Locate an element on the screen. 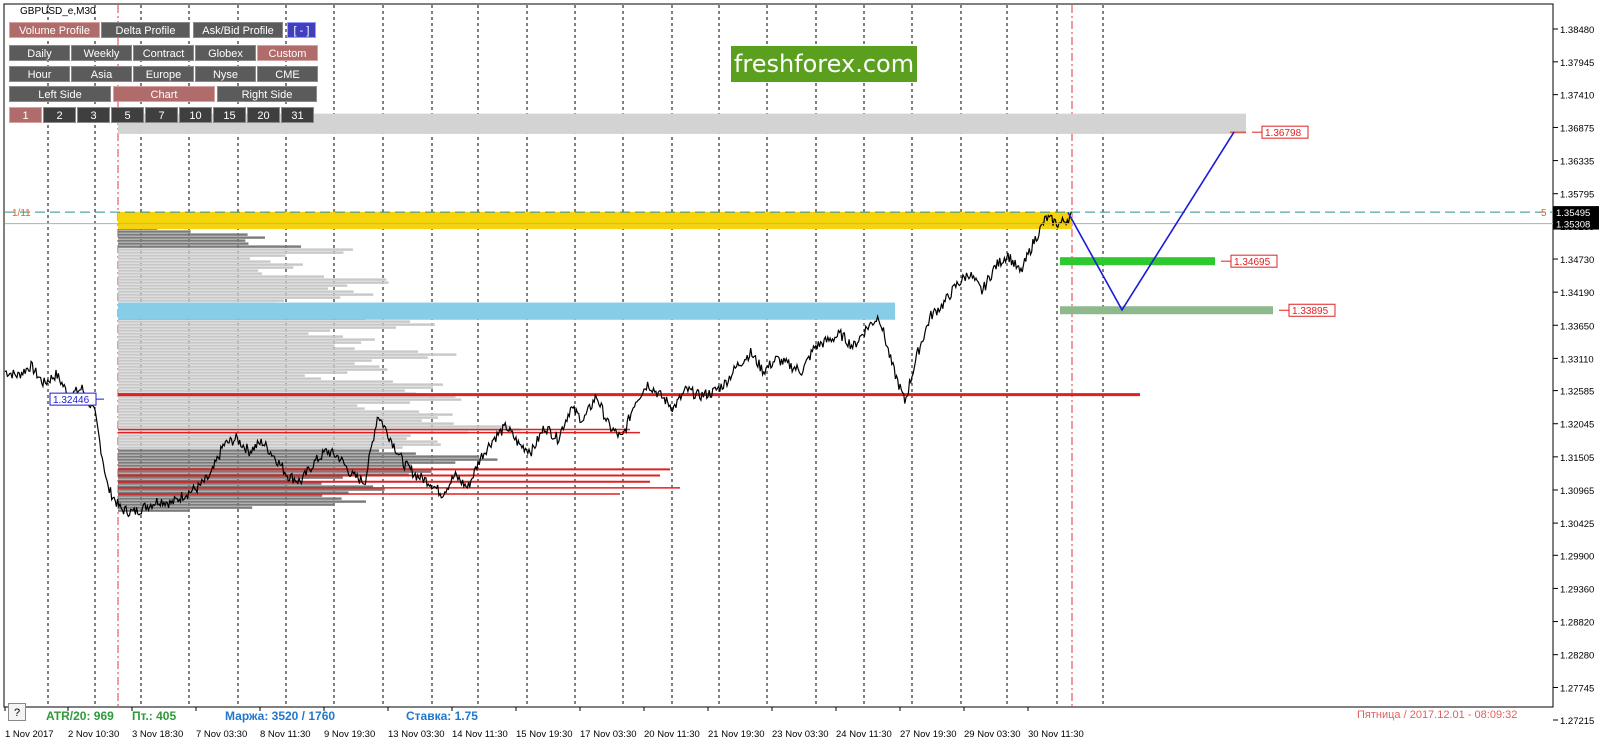 The height and width of the screenshot is (752, 1600). olive-level-label: 1.33895 is located at coordinates (1310, 311).